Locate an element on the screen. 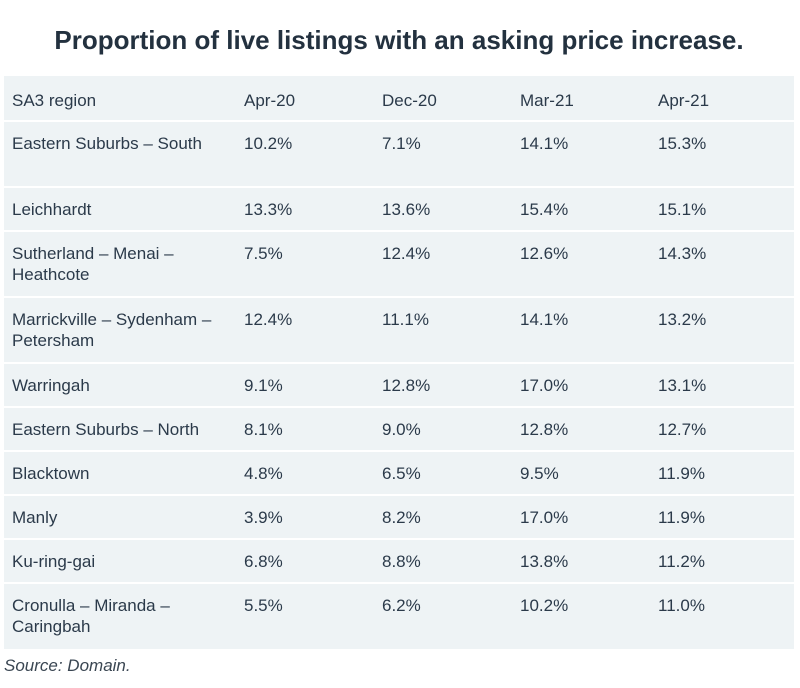  header-apr-21: Apr-21 is located at coordinates (684, 100).